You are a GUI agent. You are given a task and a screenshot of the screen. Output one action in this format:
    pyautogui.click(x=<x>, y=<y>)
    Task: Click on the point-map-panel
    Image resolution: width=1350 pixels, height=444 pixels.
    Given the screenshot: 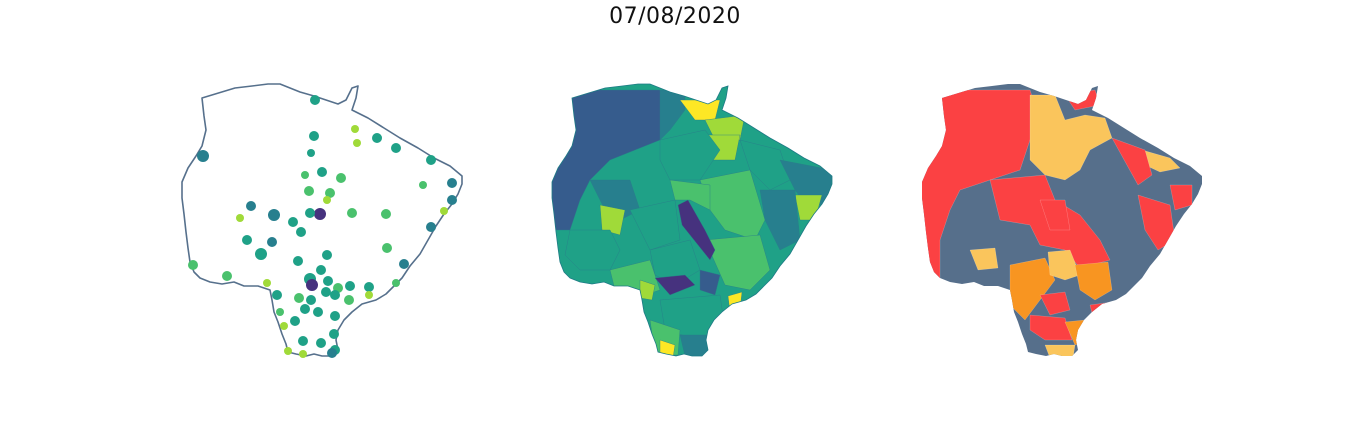 What is the action you would take?
    pyautogui.click(x=322, y=220)
    